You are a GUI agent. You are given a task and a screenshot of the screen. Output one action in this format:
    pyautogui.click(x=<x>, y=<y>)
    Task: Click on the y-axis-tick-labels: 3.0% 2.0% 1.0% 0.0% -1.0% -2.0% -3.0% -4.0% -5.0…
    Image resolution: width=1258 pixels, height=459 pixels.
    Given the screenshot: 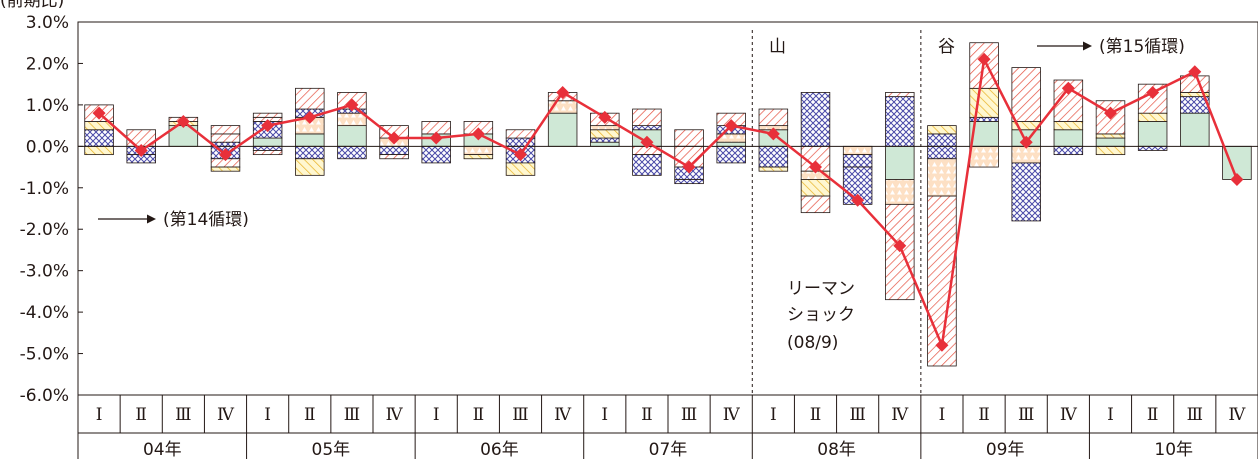 What is the action you would take?
    pyautogui.click(x=51, y=209)
    